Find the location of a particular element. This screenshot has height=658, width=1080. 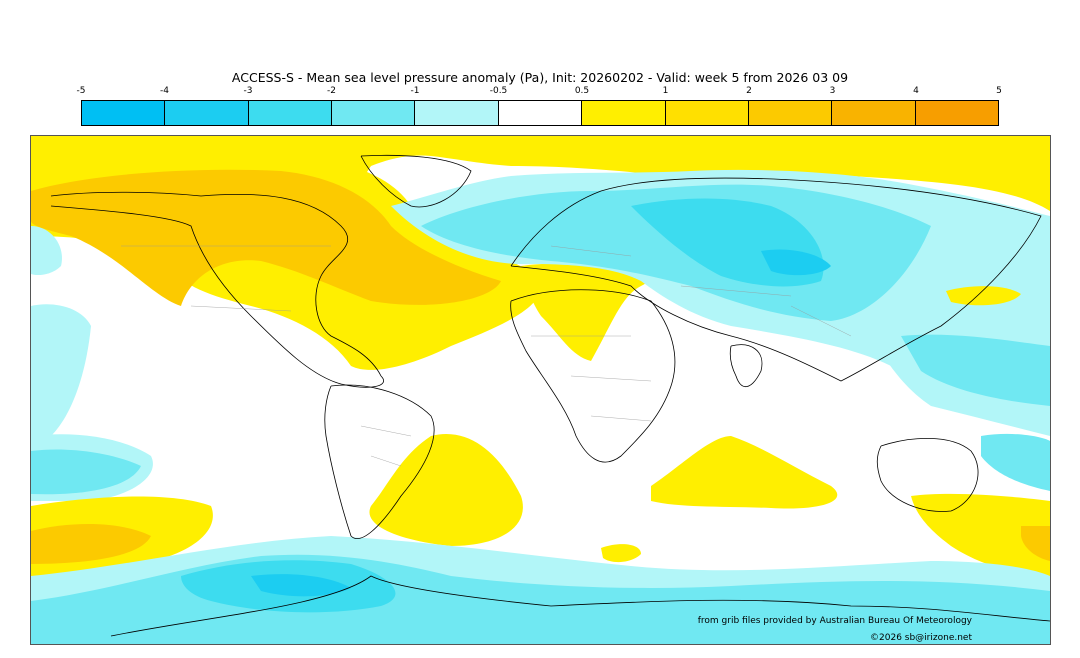

colorbar-tick: -1 is located at coordinates (415, 91).